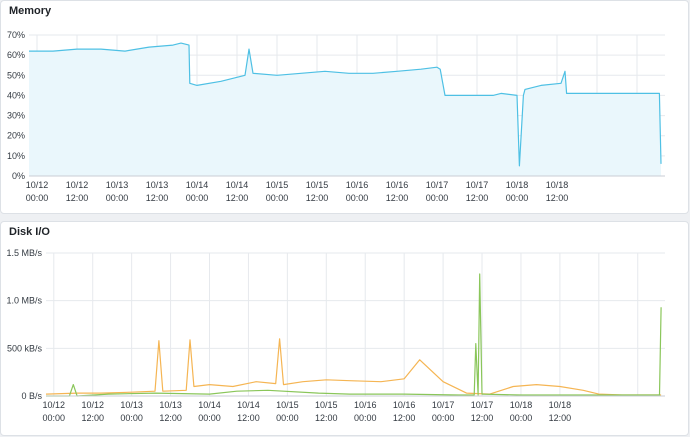 This screenshot has height=437, width=690. Describe the element at coordinates (517, 191) in the screenshot. I see `memory-x-tick-label: 10/18 00:00` at that location.